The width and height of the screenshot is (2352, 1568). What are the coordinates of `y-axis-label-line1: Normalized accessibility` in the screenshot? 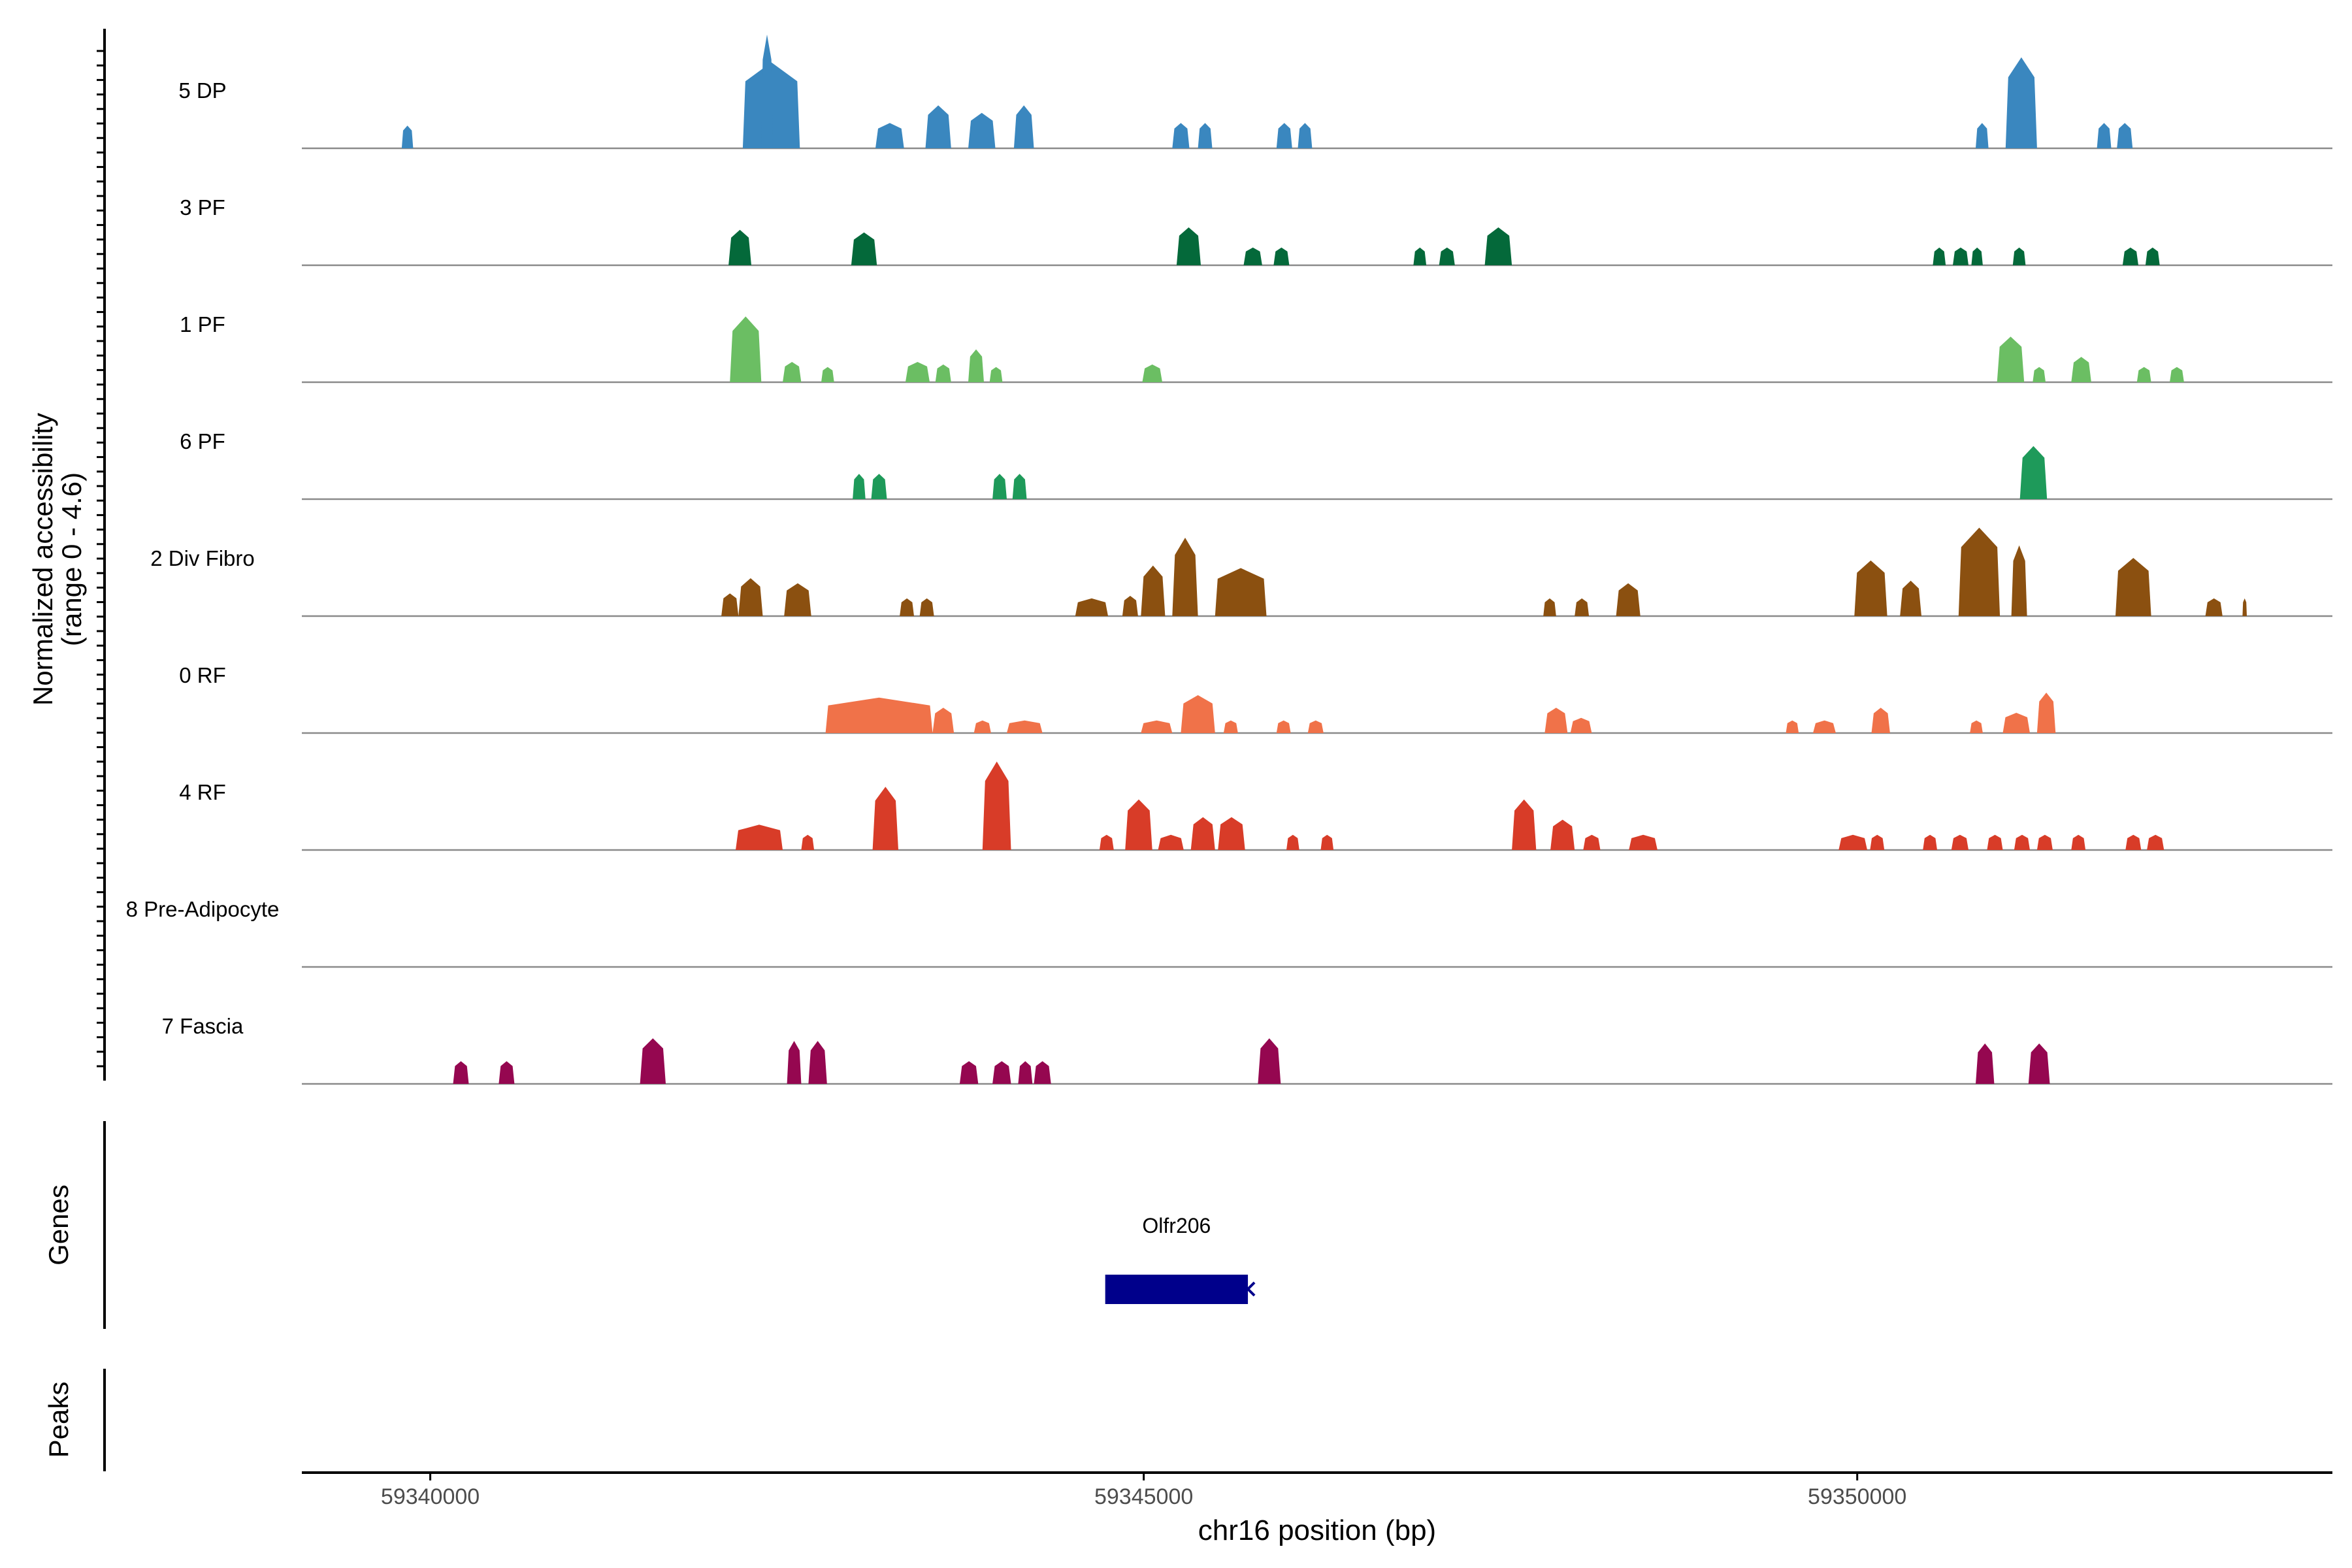 It's located at (42, 559).